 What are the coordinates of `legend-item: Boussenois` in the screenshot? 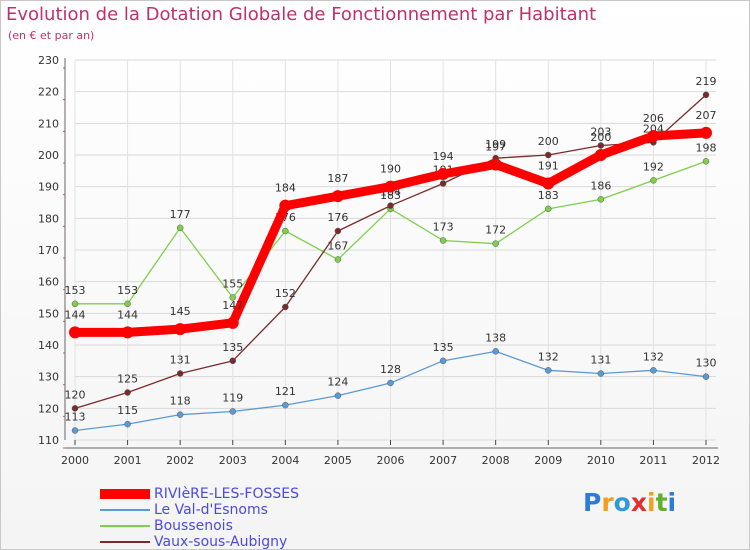 It's located at (199, 526).